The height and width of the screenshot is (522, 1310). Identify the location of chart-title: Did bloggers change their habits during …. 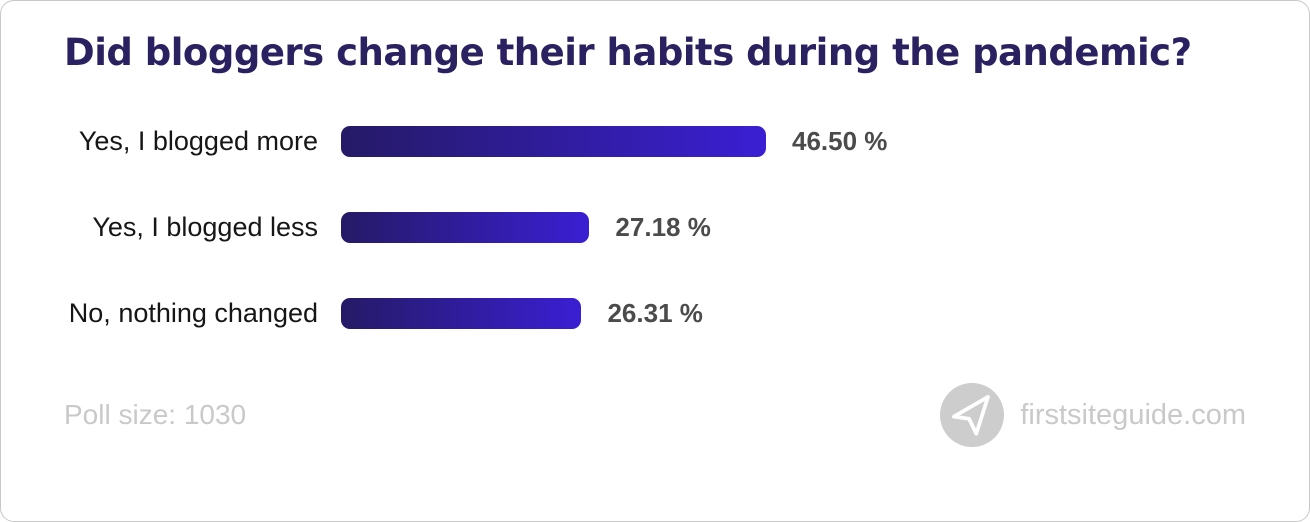
(628, 52).